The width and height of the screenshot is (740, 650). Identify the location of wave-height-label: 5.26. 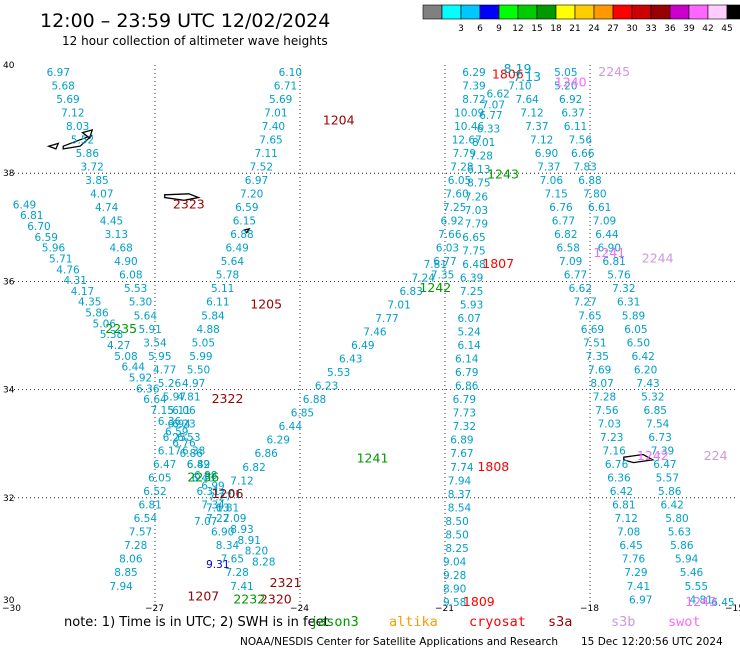
(170, 384).